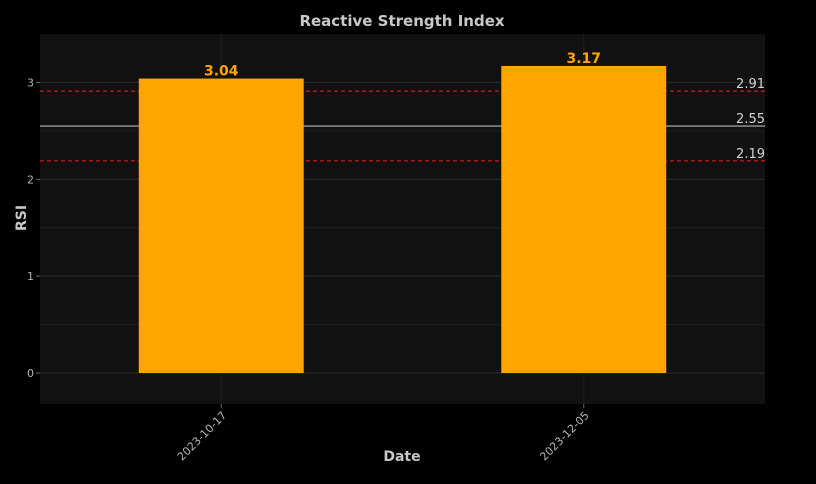 The height and width of the screenshot is (484, 816). What do you see at coordinates (30, 179) in the screenshot?
I see `y-tick-label: 2` at bounding box center [30, 179].